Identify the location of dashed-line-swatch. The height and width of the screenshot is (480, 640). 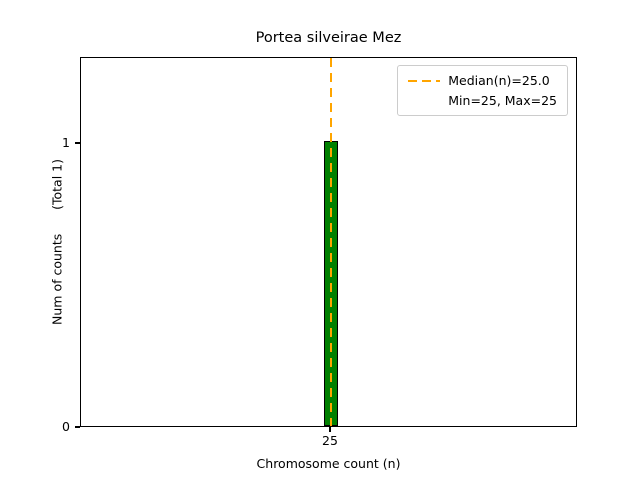
(424, 80).